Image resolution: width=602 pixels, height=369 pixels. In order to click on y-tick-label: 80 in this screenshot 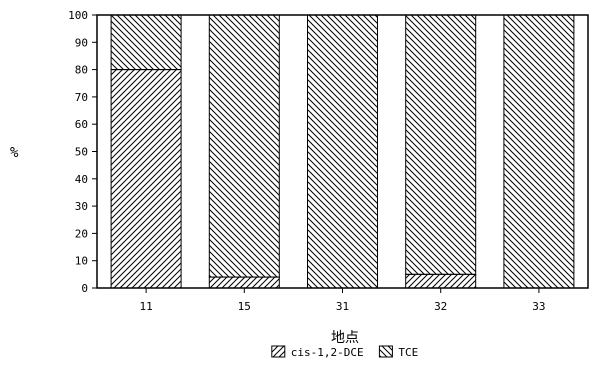, I will do `click(81, 70)`.